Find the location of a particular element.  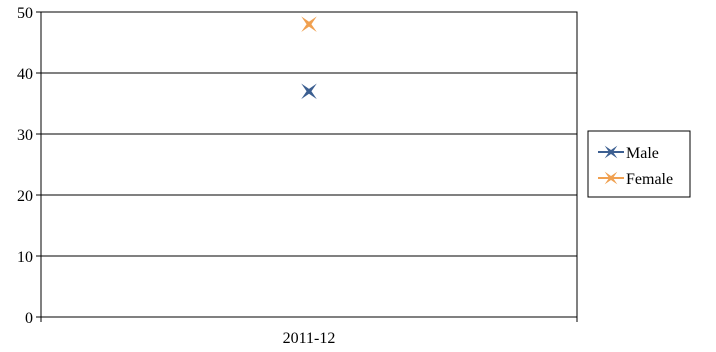

legend: Male Female is located at coordinates (639, 164).